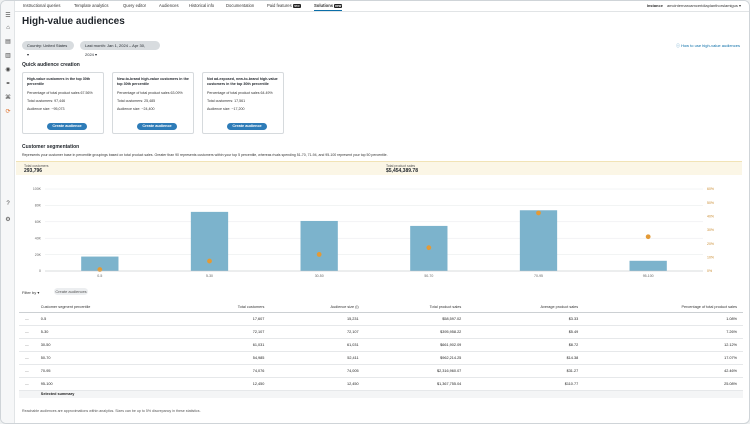  I want to click on cell-audience-size: 61,031, so click(317, 345).